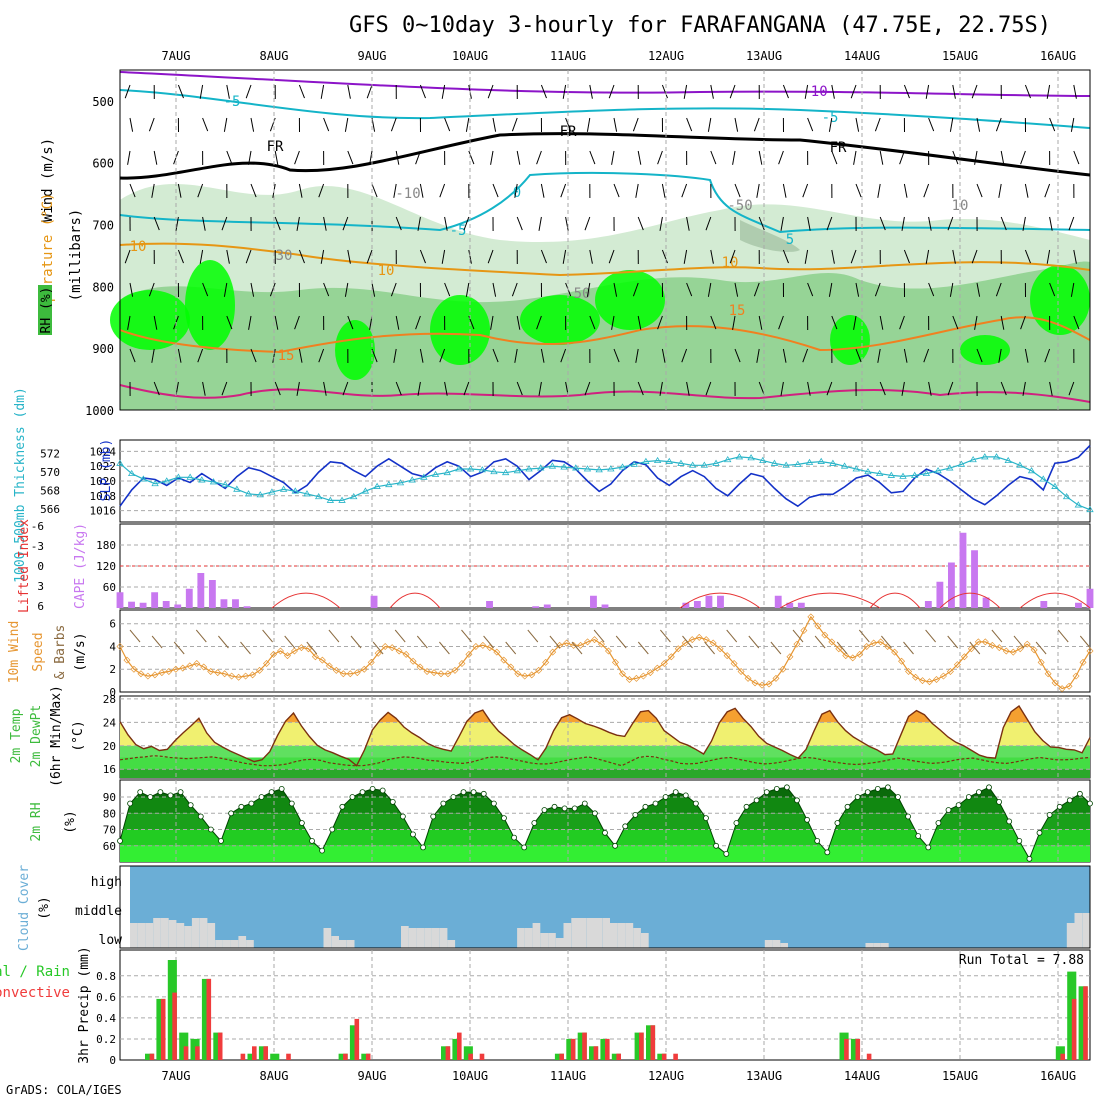 This screenshot has height=1100, width=1100. Describe the element at coordinates (862, 56) in the screenshot. I see `date-label-top-7: 14AUG` at that location.